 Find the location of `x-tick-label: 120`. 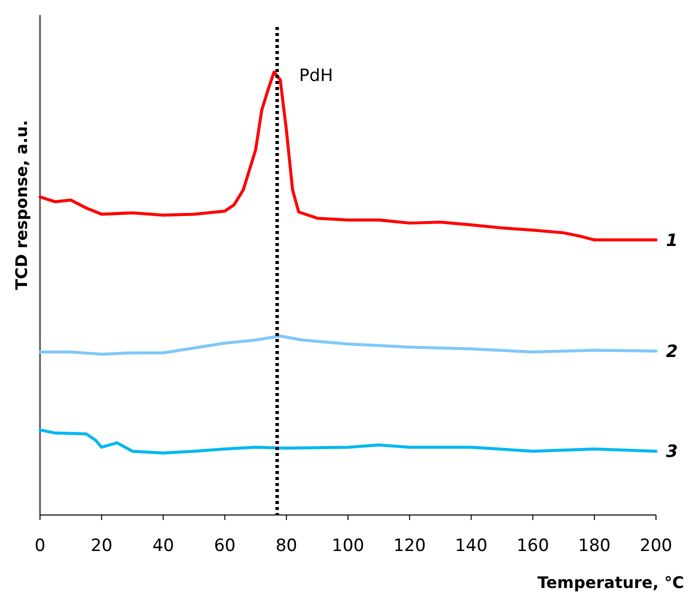

x-tick-label: 120 is located at coordinates (409, 546).